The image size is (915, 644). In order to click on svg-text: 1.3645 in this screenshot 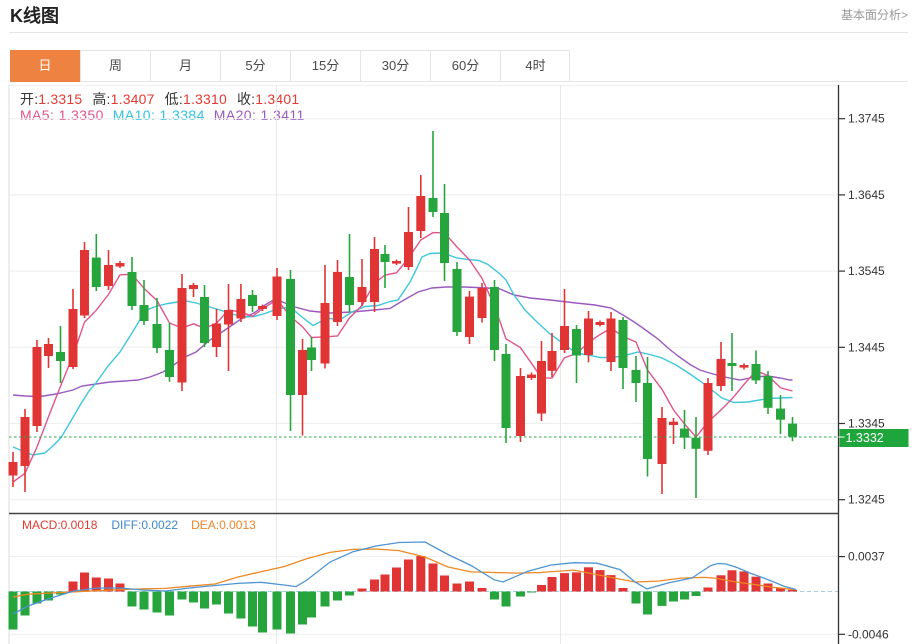, I will do `click(866, 195)`.